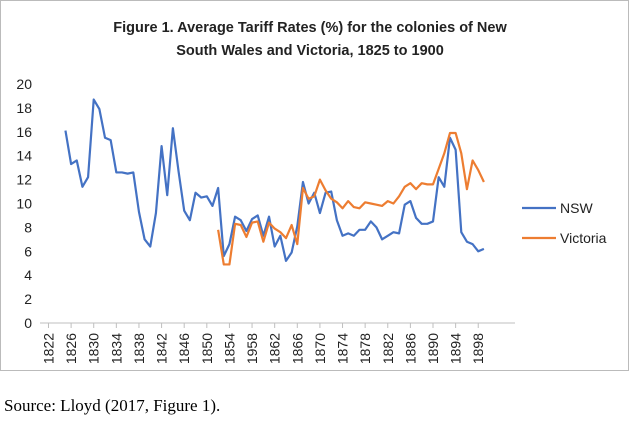 The height and width of the screenshot is (434, 635). What do you see at coordinates (162, 348) in the screenshot?
I see `x-tick-label: 1842` at bounding box center [162, 348].